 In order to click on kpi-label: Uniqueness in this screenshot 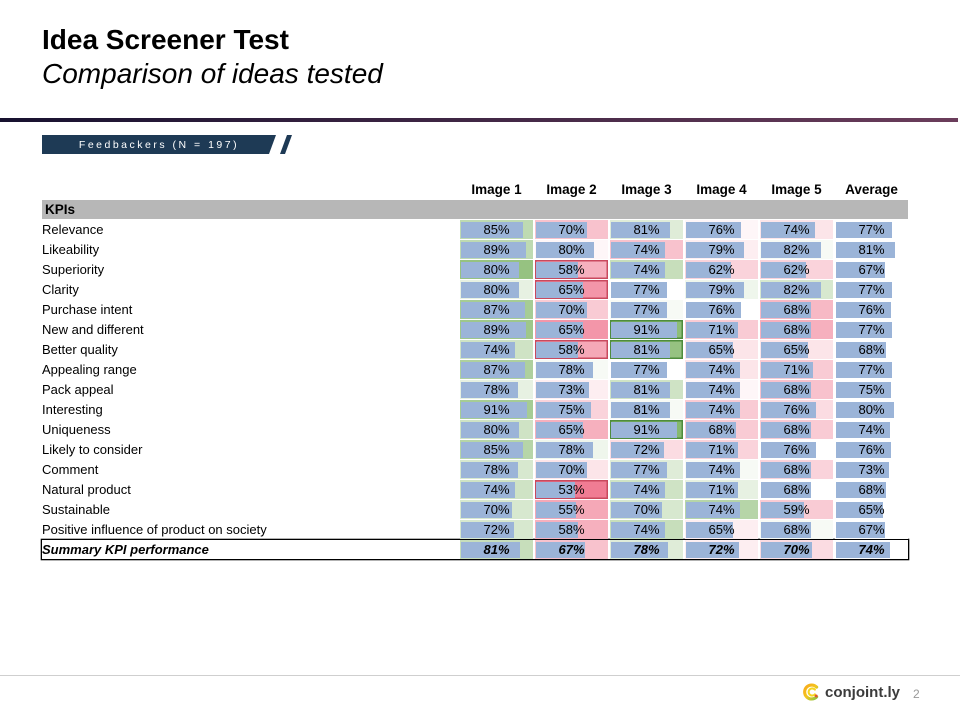, I will do `click(76, 429)`.